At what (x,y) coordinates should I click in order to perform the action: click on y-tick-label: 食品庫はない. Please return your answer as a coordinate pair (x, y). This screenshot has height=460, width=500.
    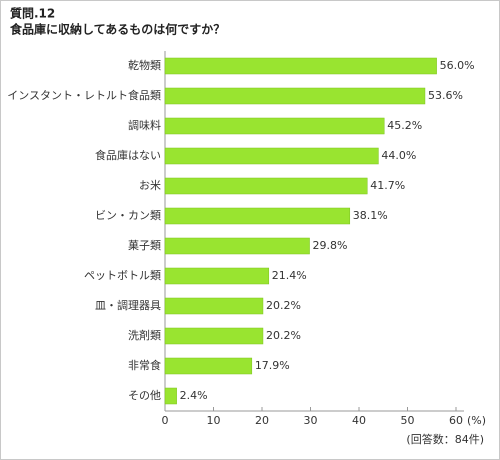
    Looking at the image, I should click on (128, 155).